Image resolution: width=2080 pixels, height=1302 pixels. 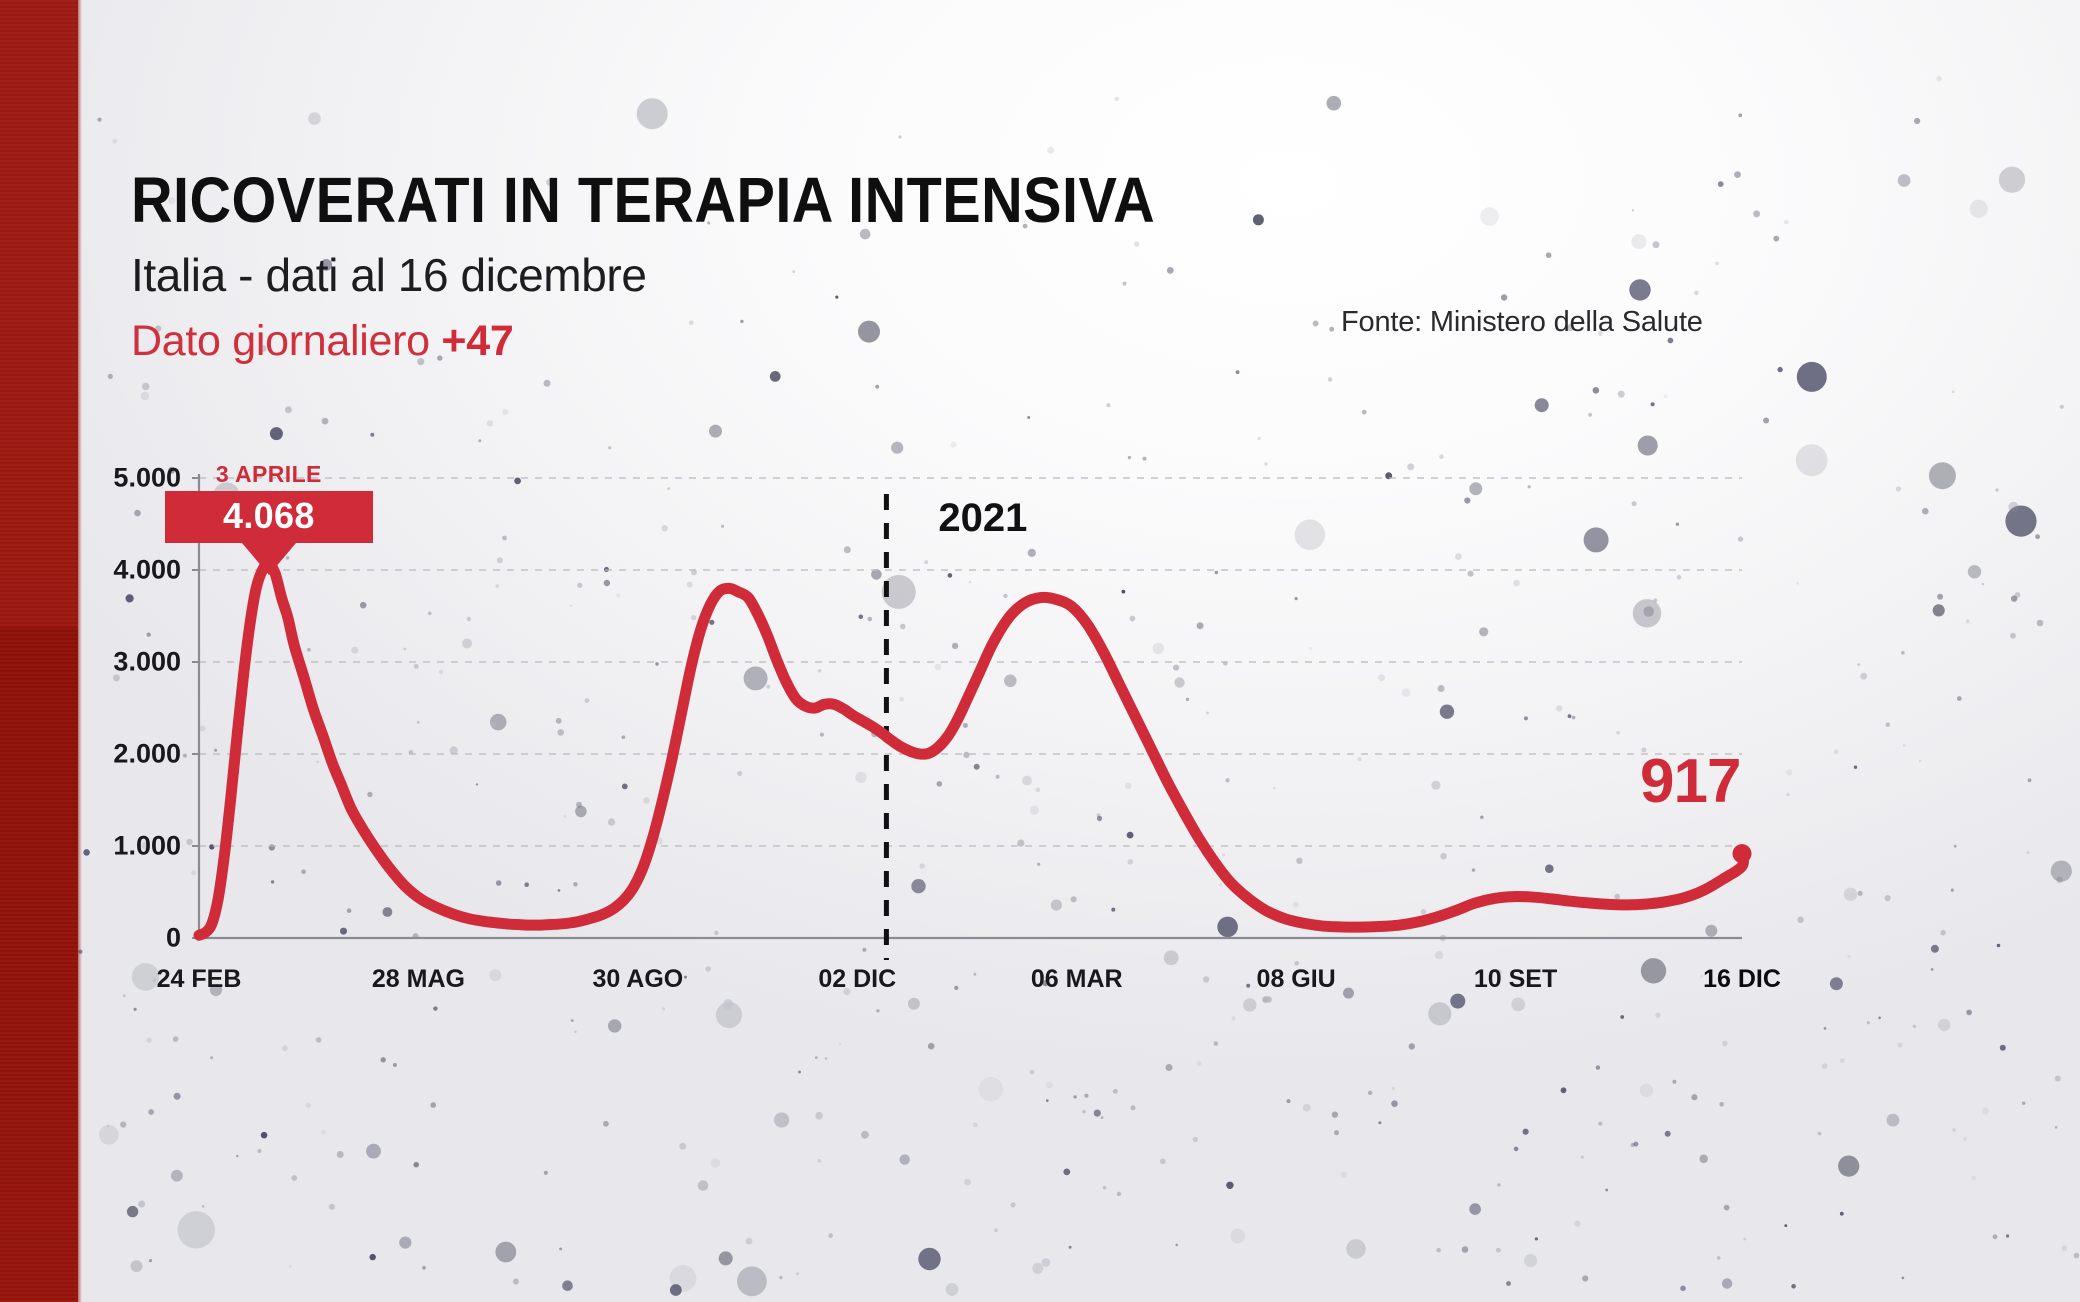 I want to click on left-red-band-edge, so click(x=80, y=651).